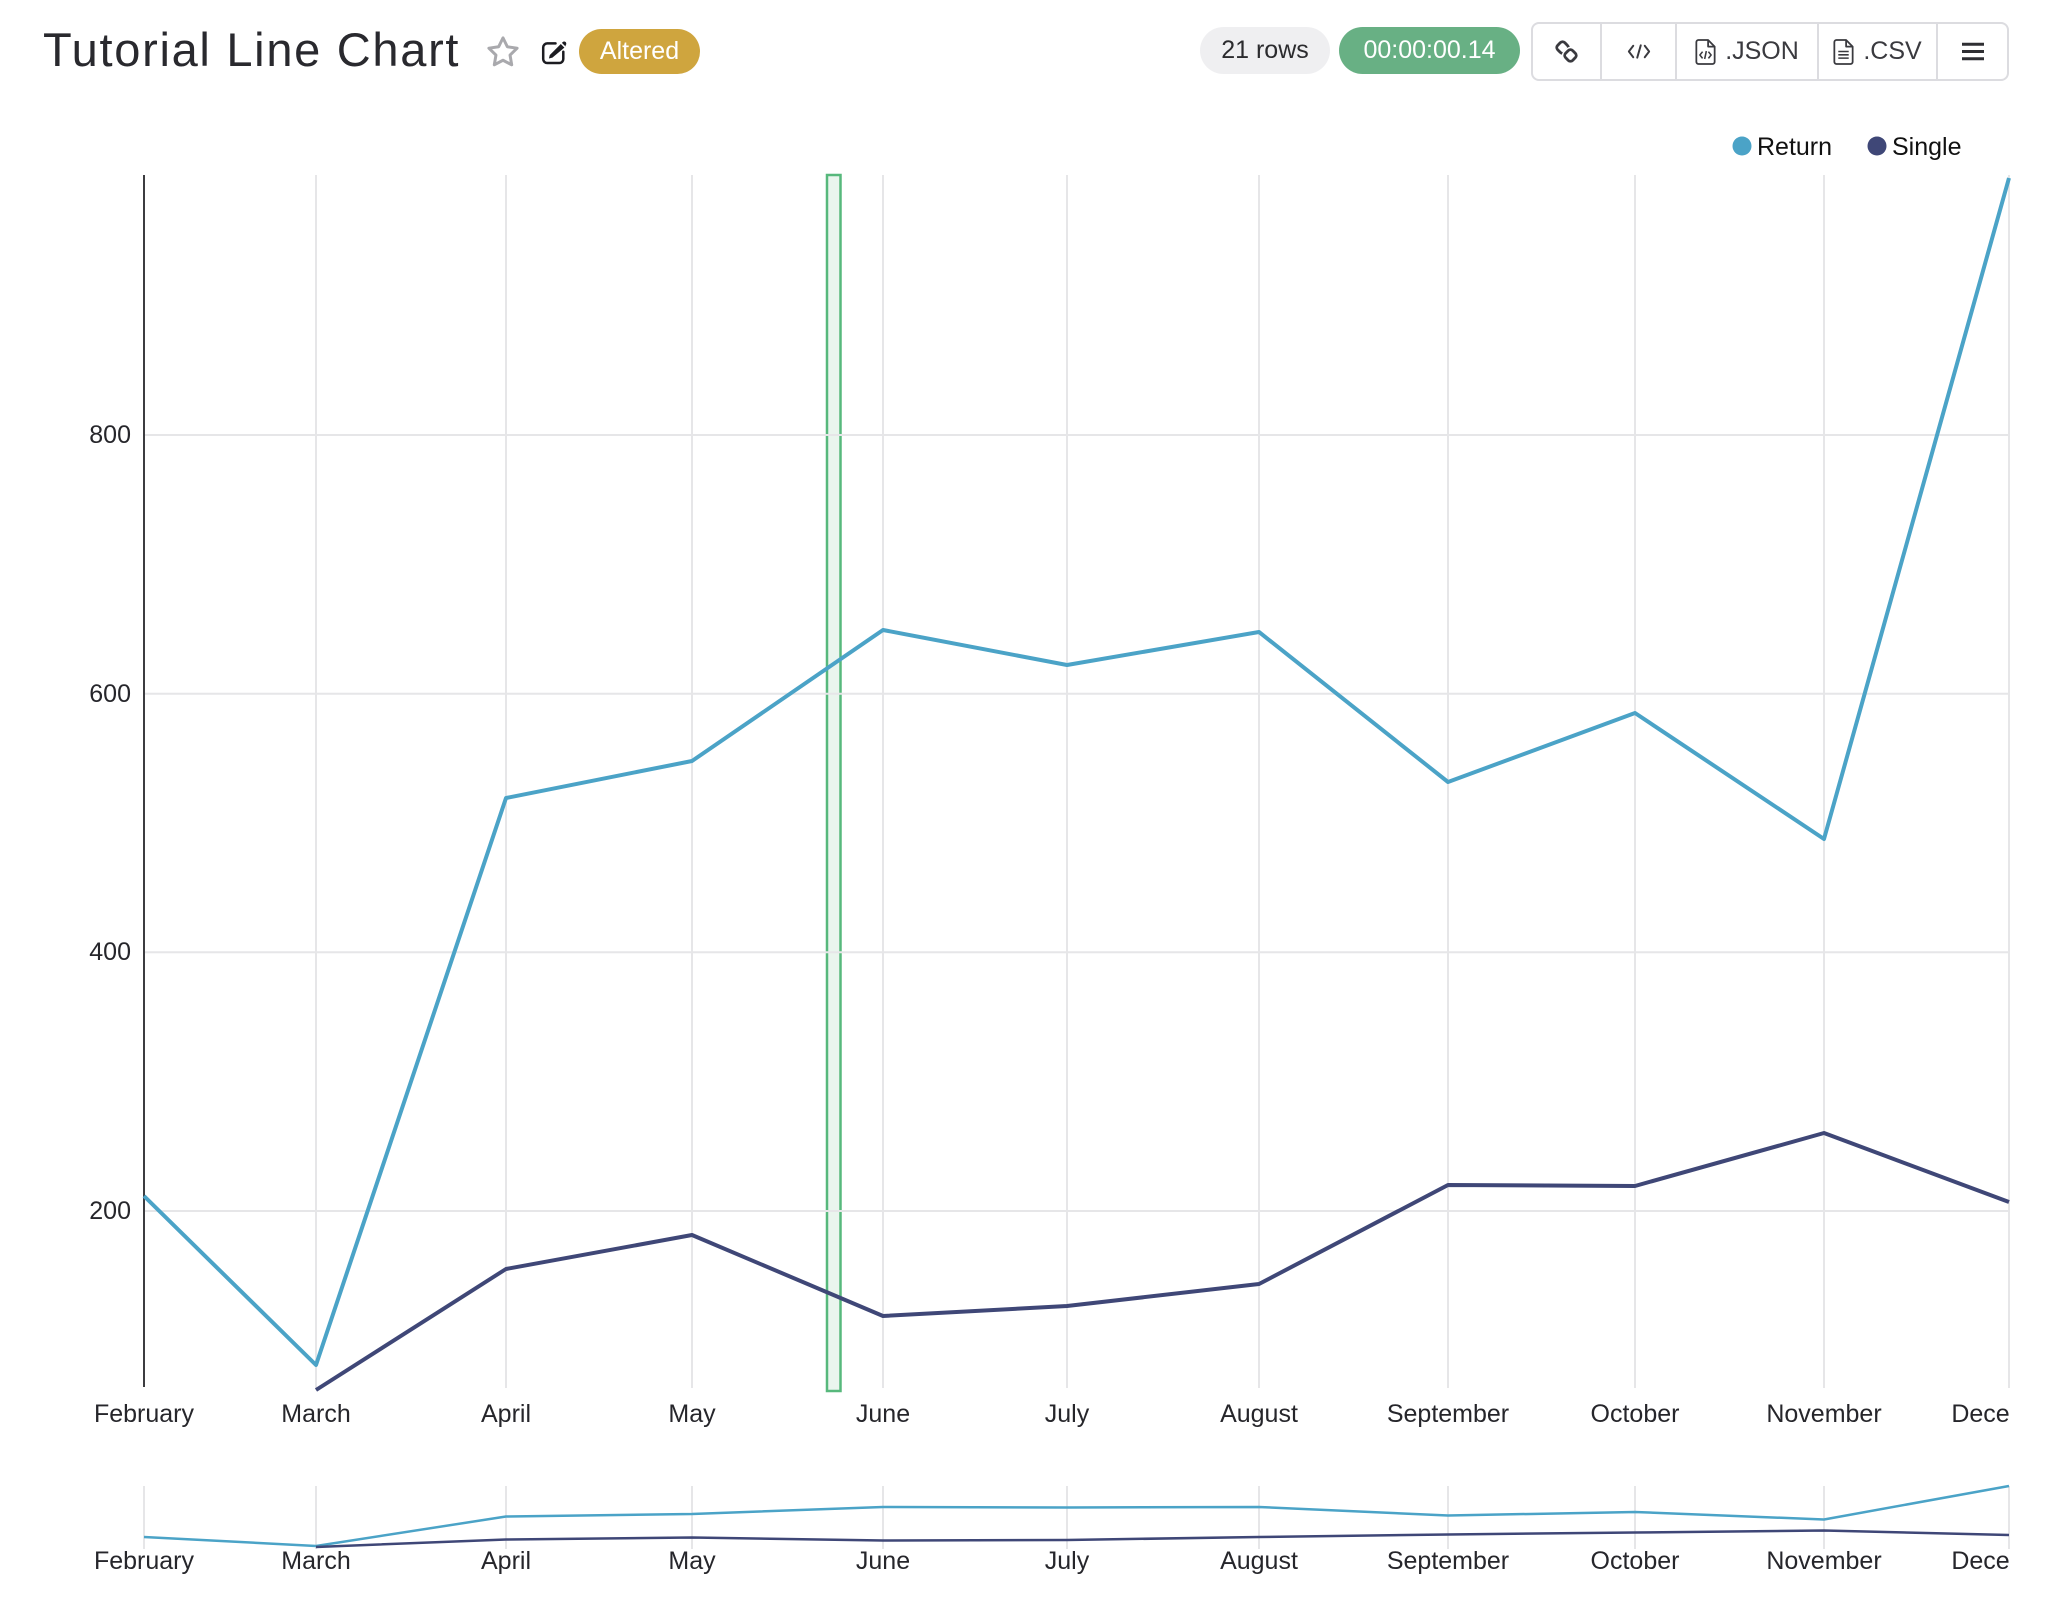 The image size is (2050, 1598). What do you see at coordinates (110, 952) in the screenshot?
I see `svg-text: 400` at bounding box center [110, 952].